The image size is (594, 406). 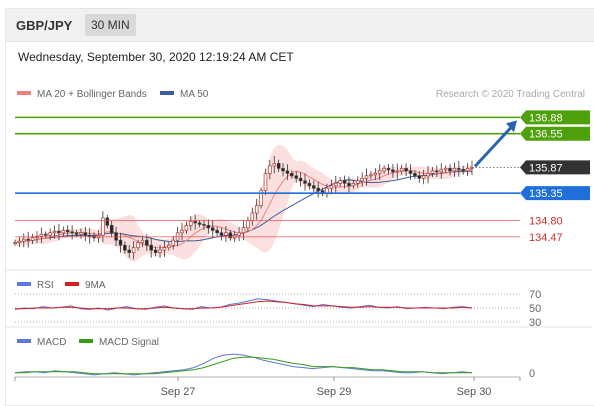 I want to click on rsi-tick-label: 70, so click(x=535, y=295).